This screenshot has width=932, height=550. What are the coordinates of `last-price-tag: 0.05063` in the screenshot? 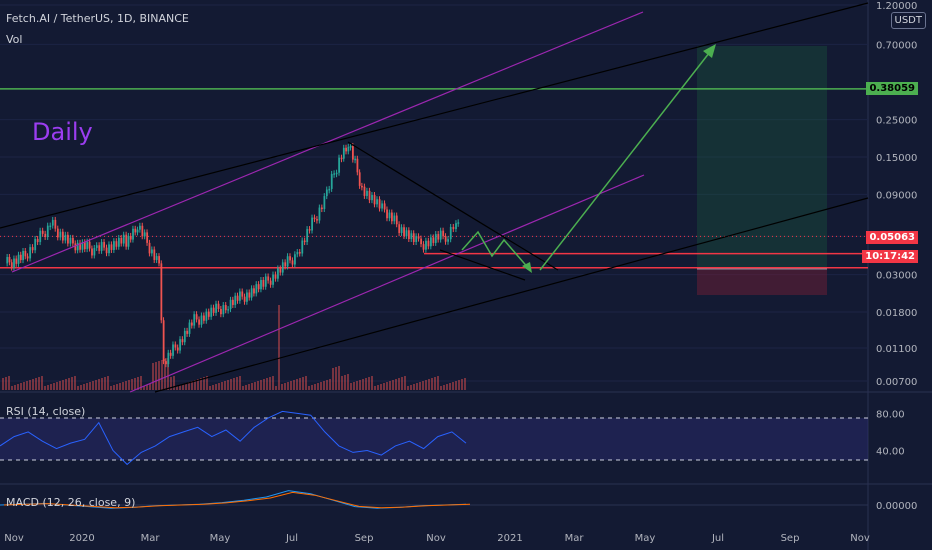 It's located at (892, 237).